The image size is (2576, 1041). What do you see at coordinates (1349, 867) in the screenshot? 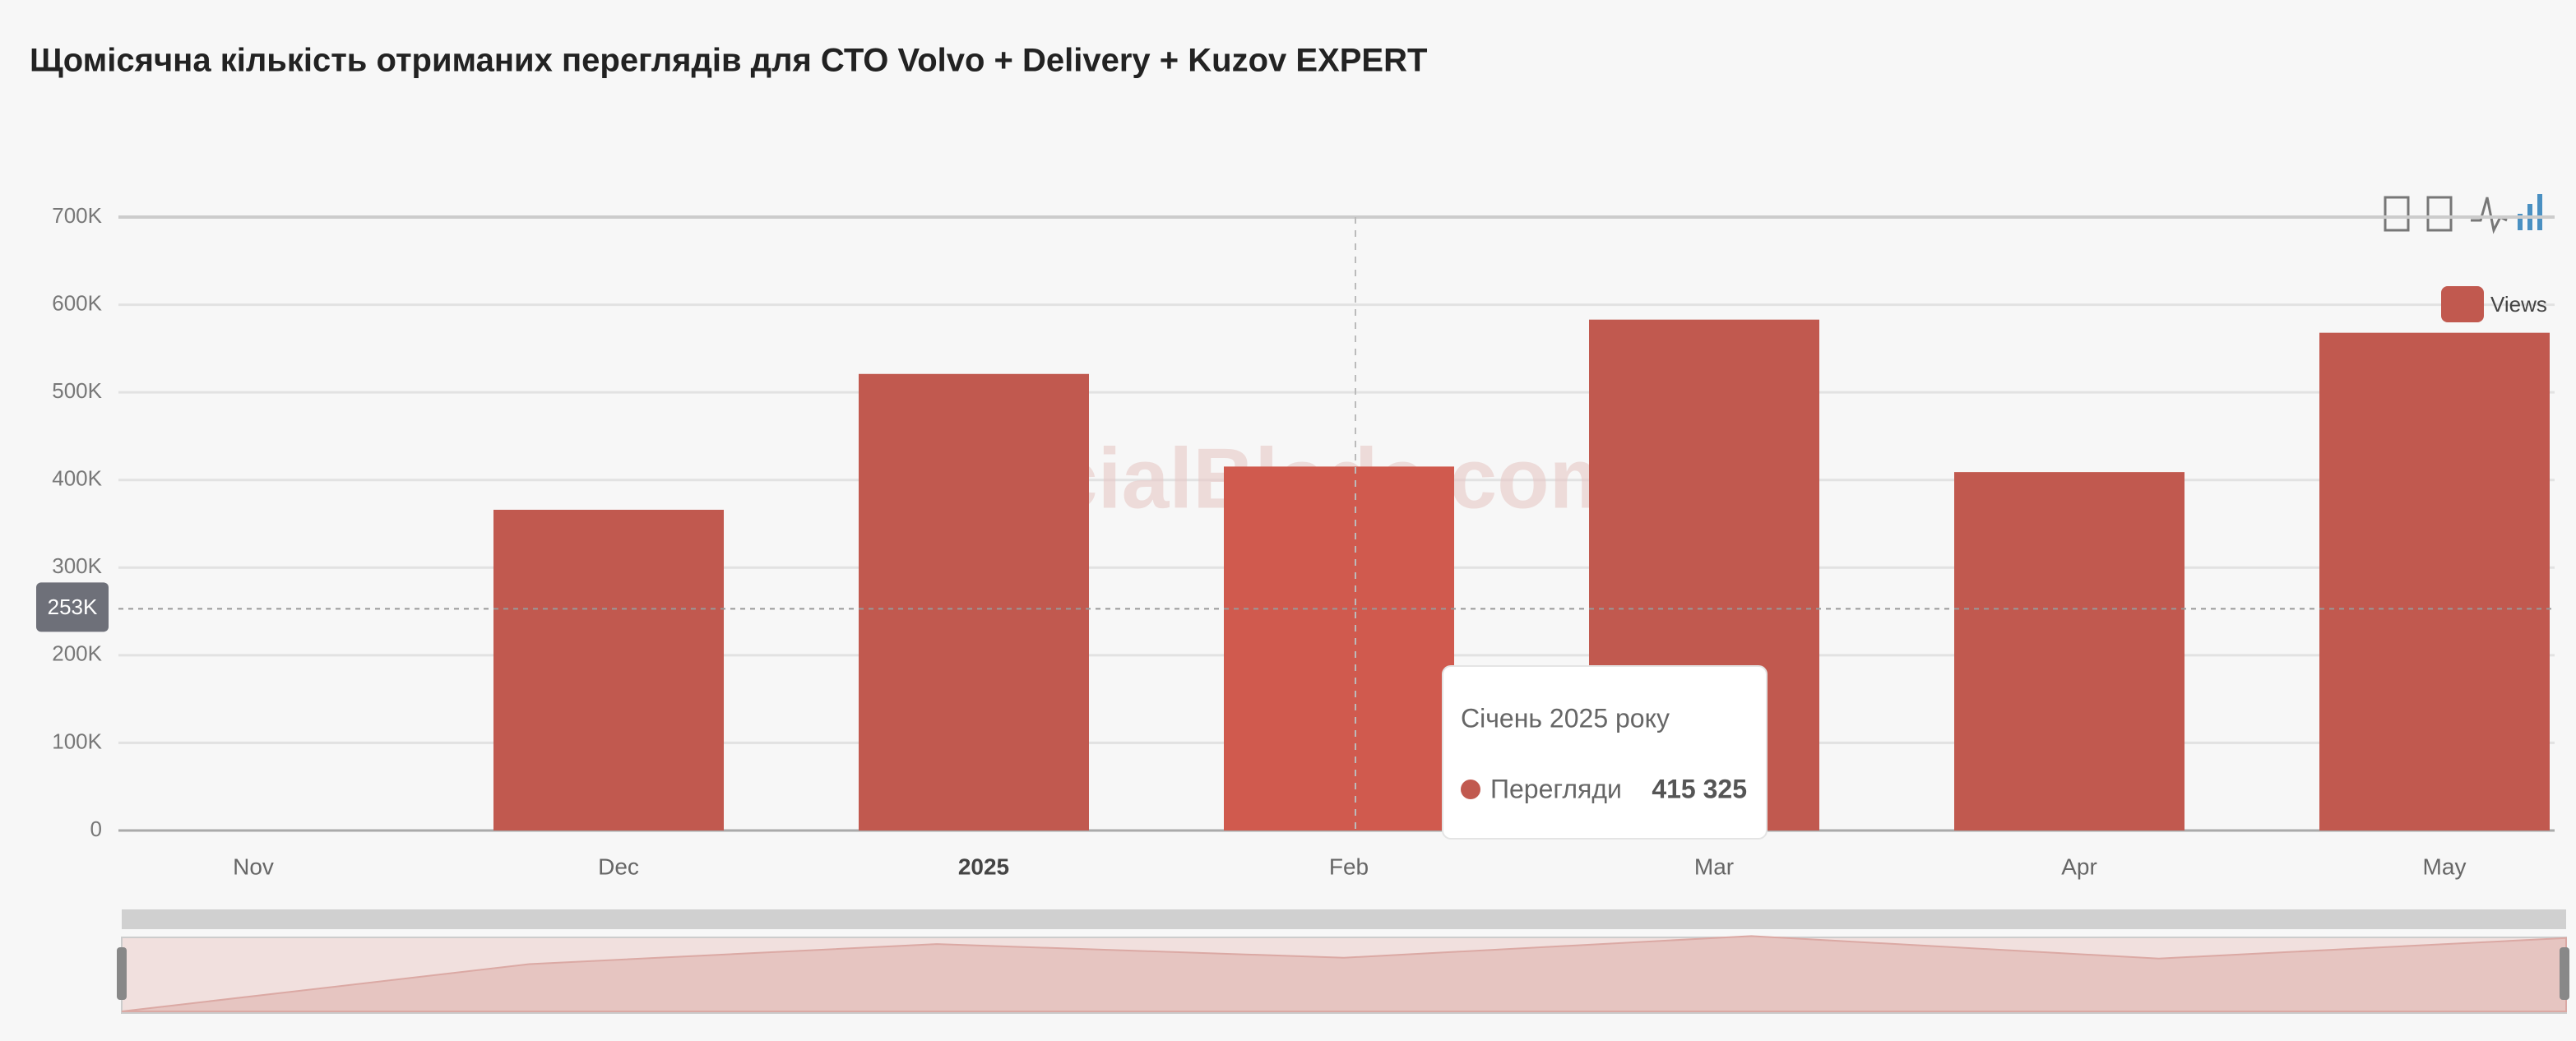
I see `x-tick-label: Feb` at bounding box center [1349, 867].